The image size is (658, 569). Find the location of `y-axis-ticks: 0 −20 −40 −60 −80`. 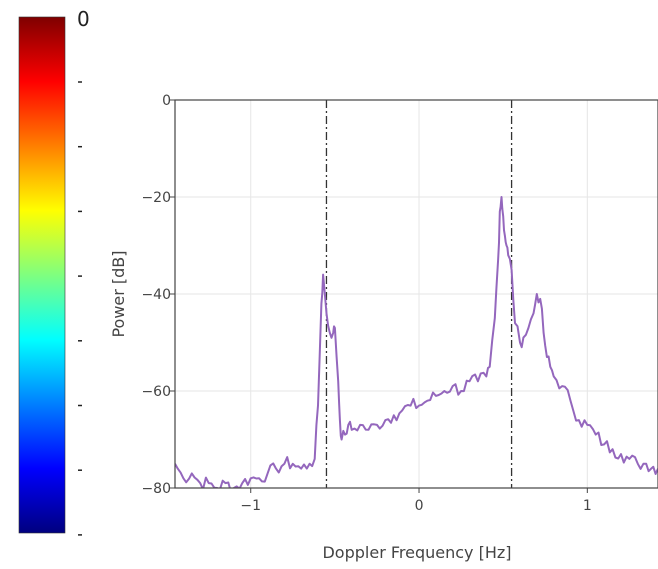

y-axis-ticks: 0 −20 −40 −60 −80 is located at coordinates (158, 295).